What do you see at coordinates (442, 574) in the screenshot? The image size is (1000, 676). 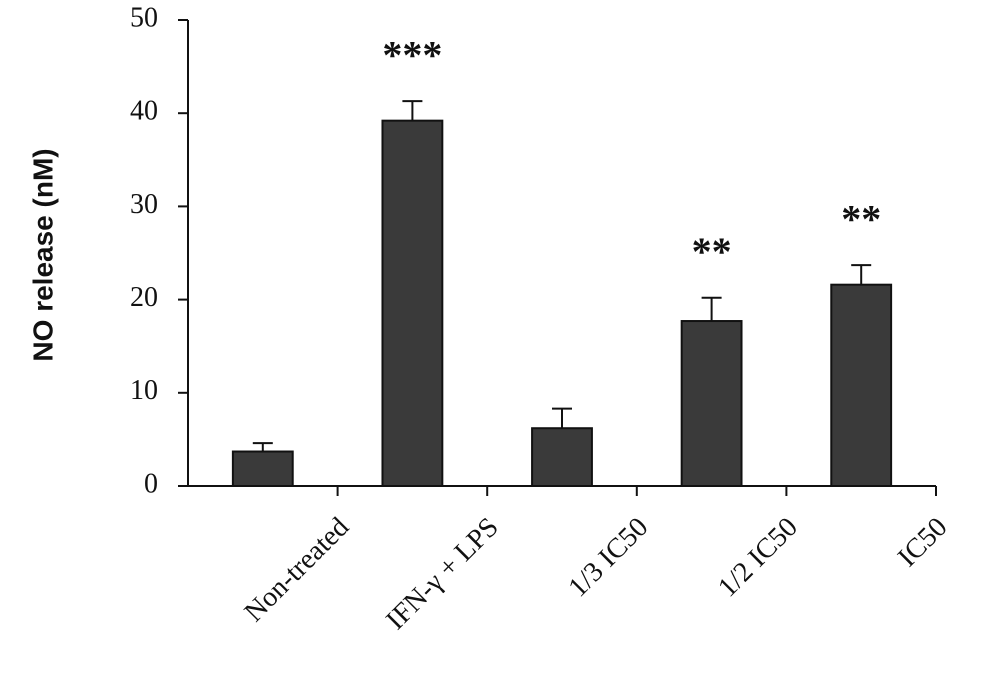 I see `x-tick-label: IFN-γ + LPS` at bounding box center [442, 574].